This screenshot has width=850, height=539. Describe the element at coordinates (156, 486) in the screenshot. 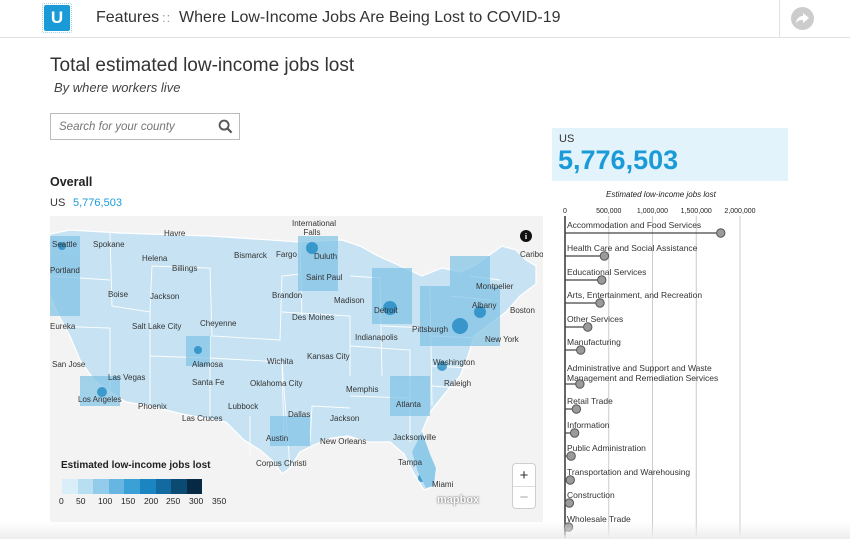

I see `legend-color-scale` at that location.